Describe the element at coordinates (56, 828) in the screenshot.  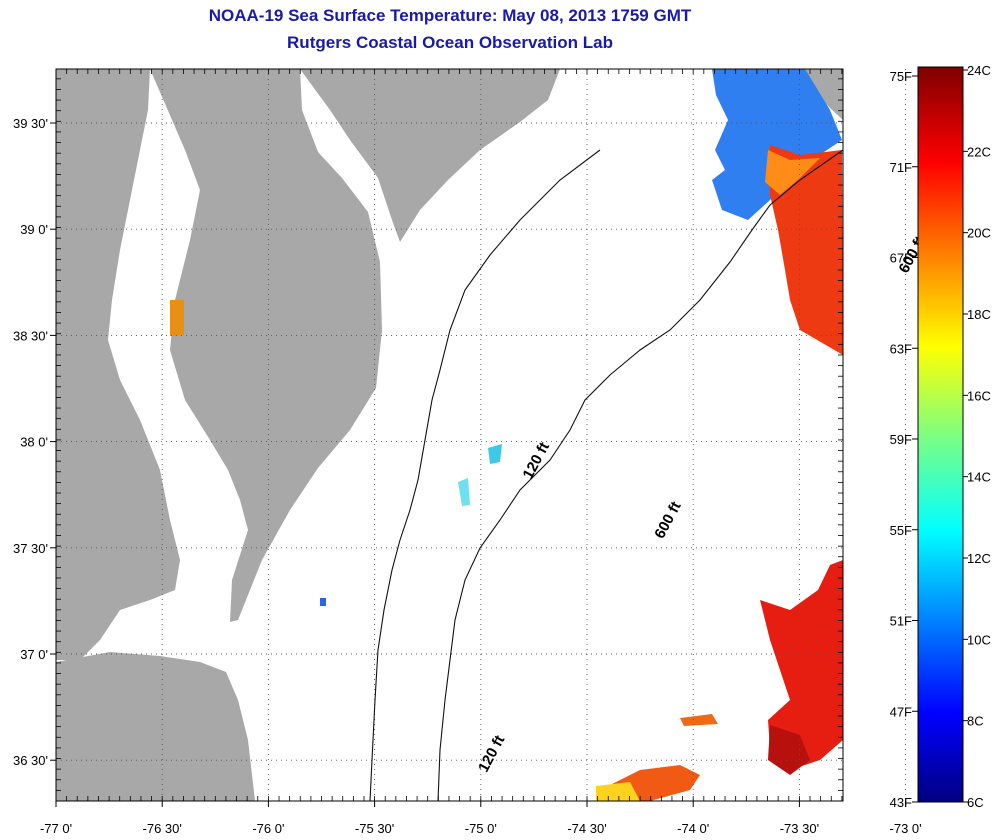
I see `longitude-label: -77 0'` at that location.